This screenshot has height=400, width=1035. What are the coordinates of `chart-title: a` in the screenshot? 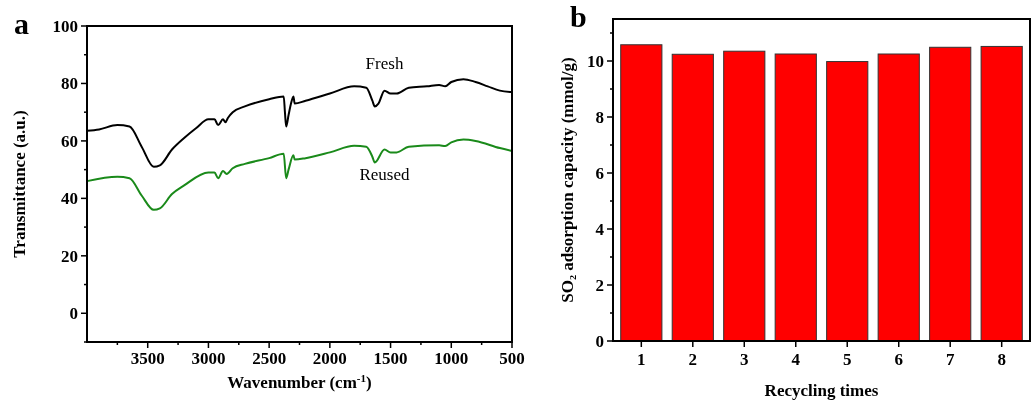 It's located at (21, 23).